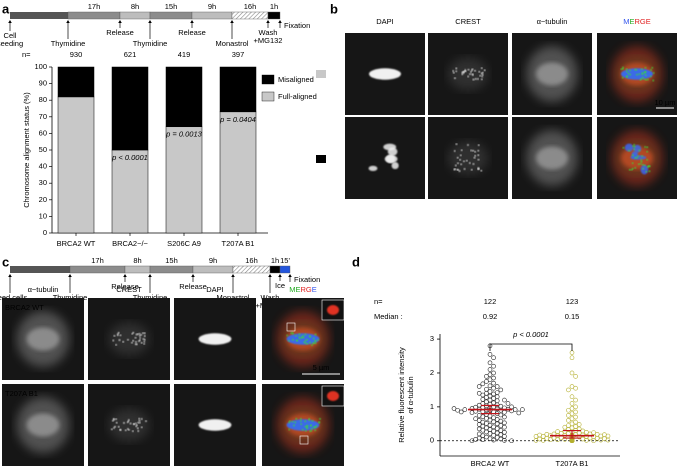 The height and width of the screenshot is (472, 685). Describe the element at coordinates (43, 116) in the screenshot. I see `y-tick-label: 70` at that location.